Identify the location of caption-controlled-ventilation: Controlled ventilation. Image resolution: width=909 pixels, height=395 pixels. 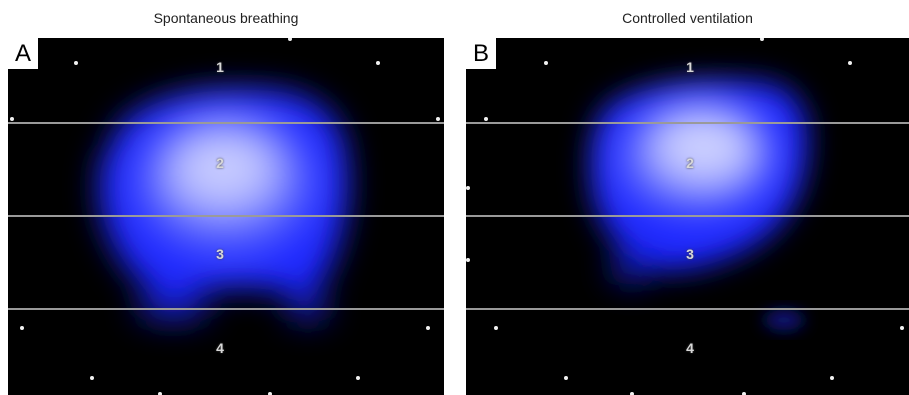
(687, 18).